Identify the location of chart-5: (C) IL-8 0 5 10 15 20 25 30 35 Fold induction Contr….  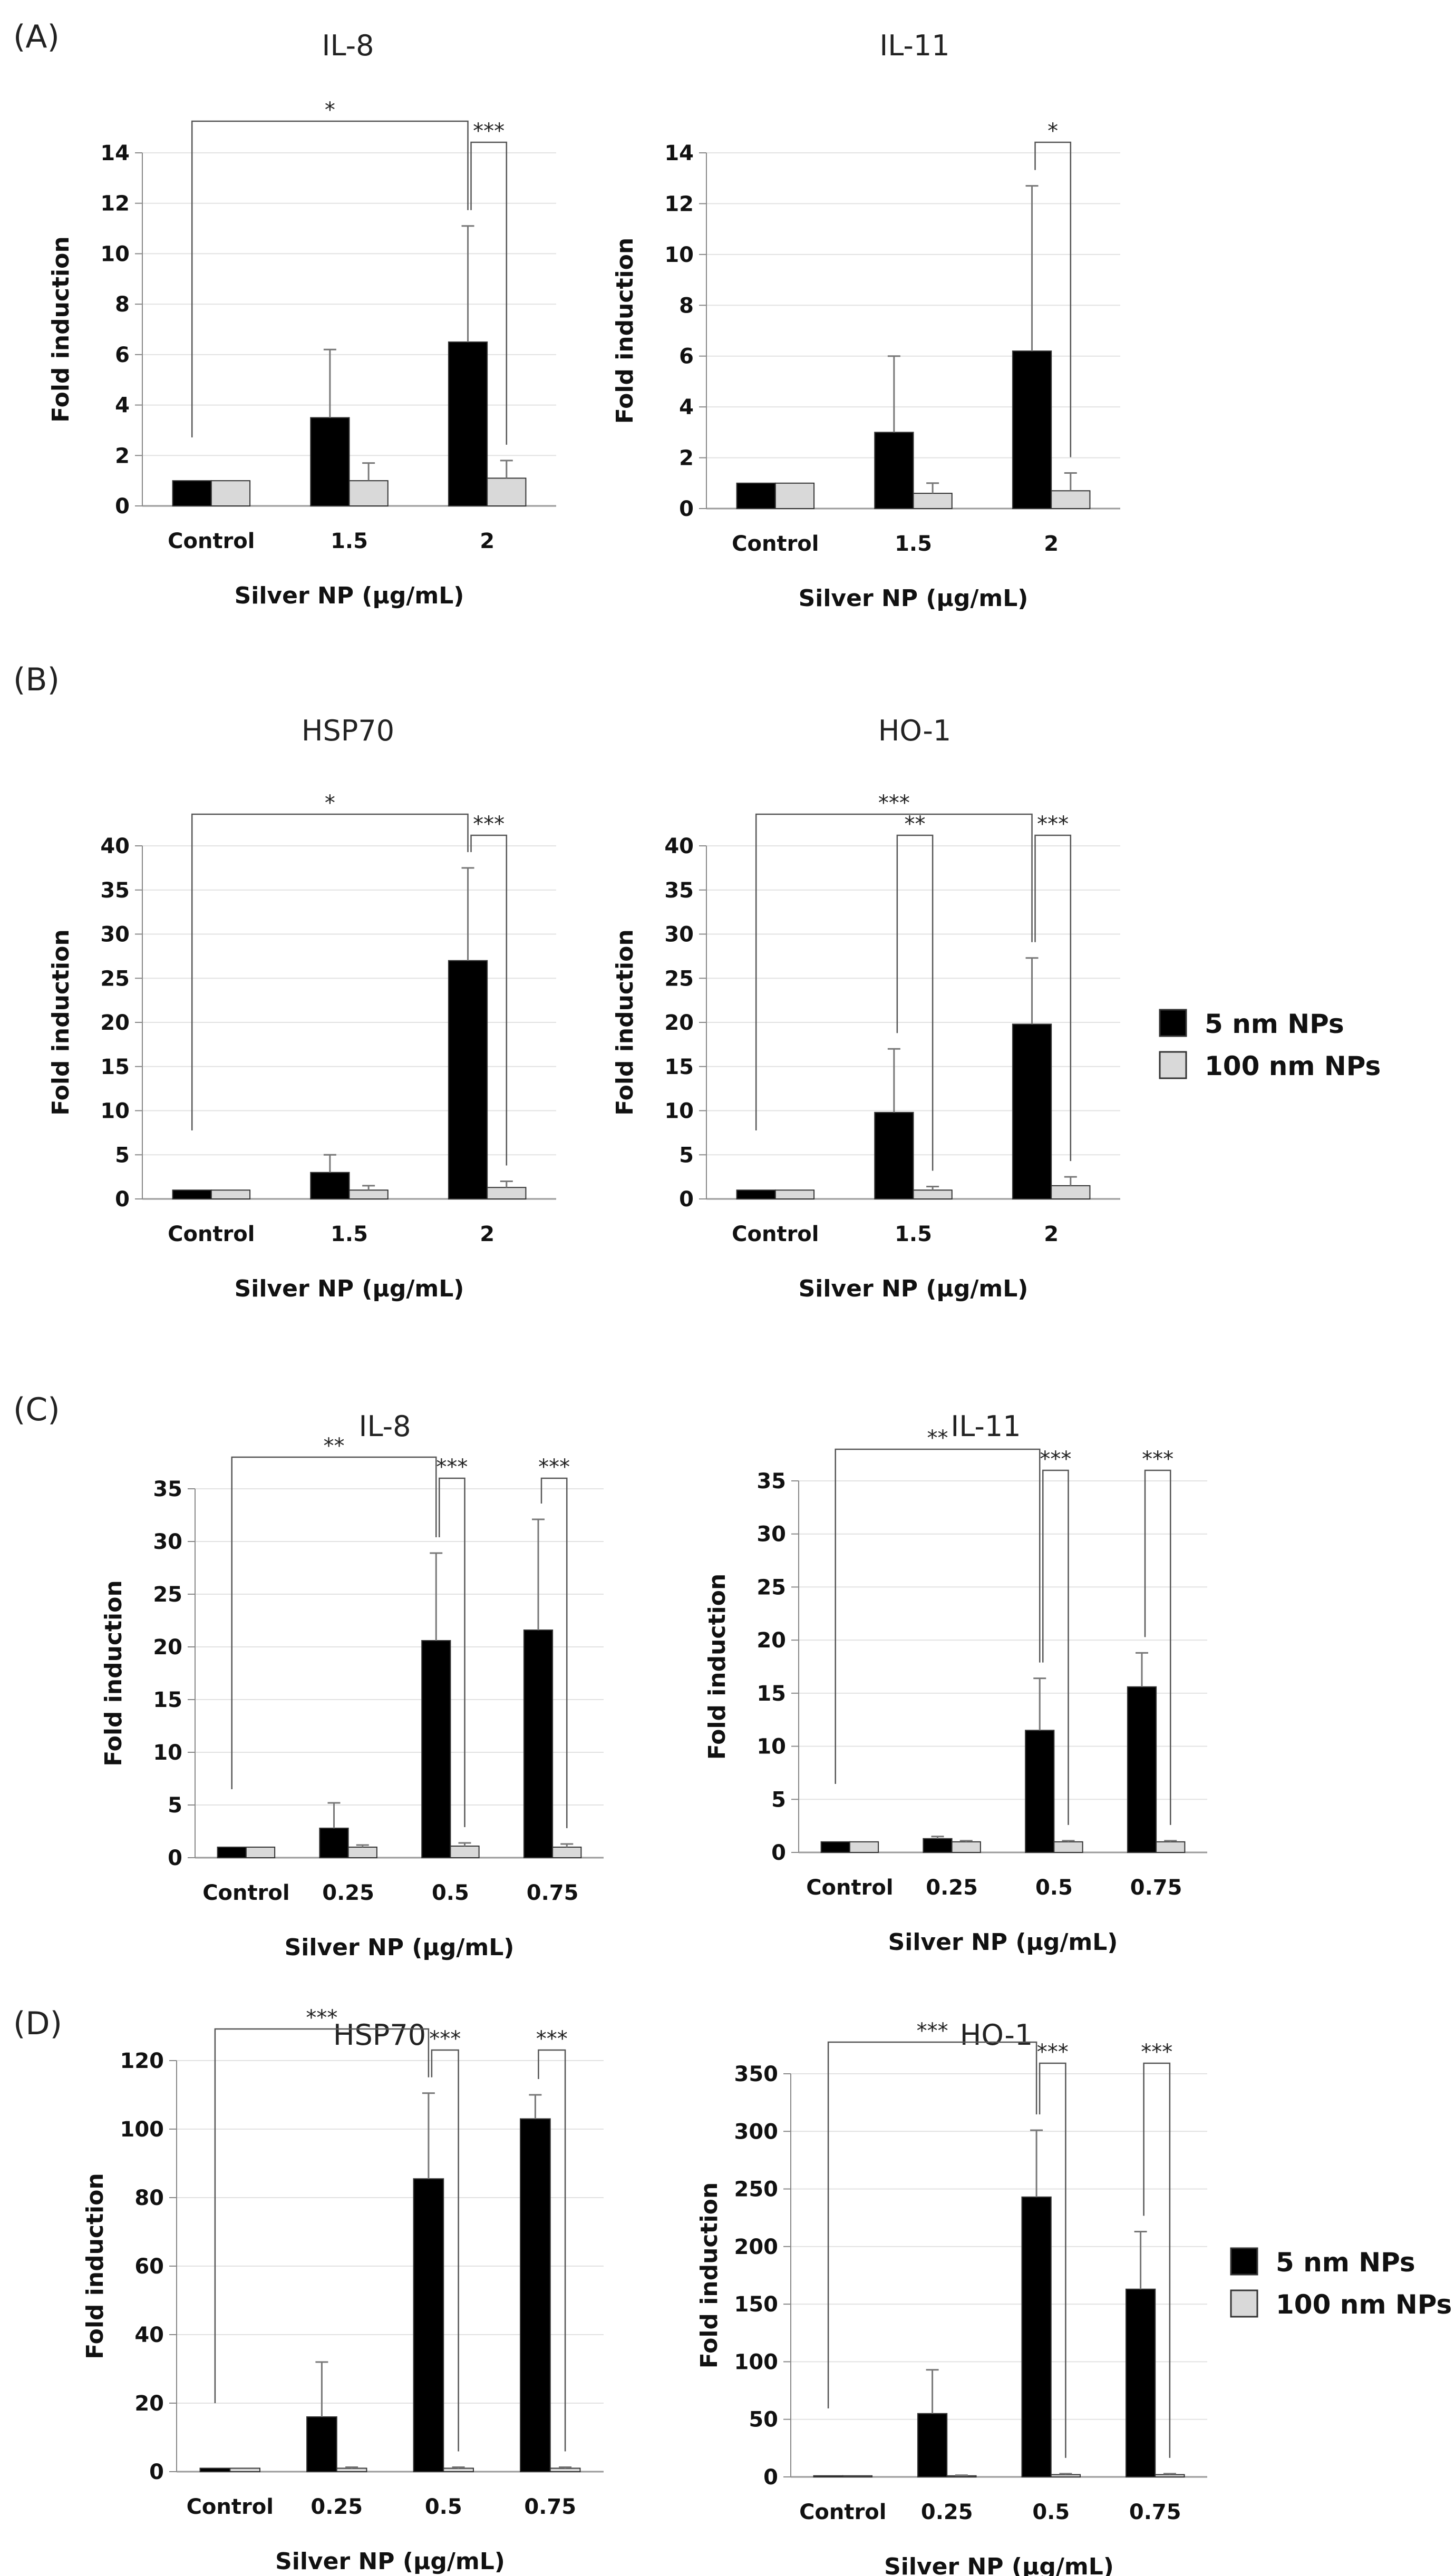
(308, 1676).